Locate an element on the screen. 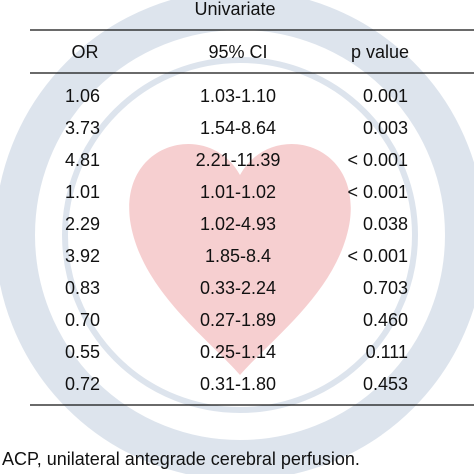 Image resolution: width=474 pixels, height=474 pixels. table-cell: 0.703 is located at coordinates (385, 288).